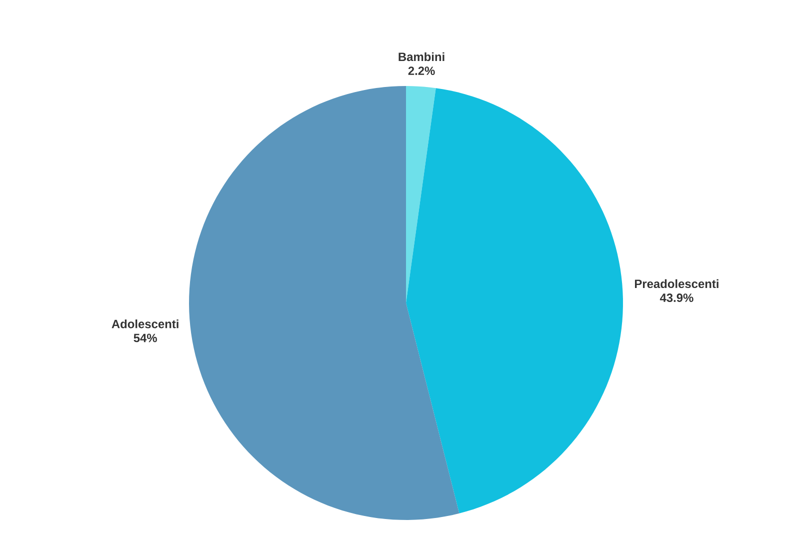 This screenshot has width=791, height=551. I want to click on slice-label: Bambini, so click(421, 57).